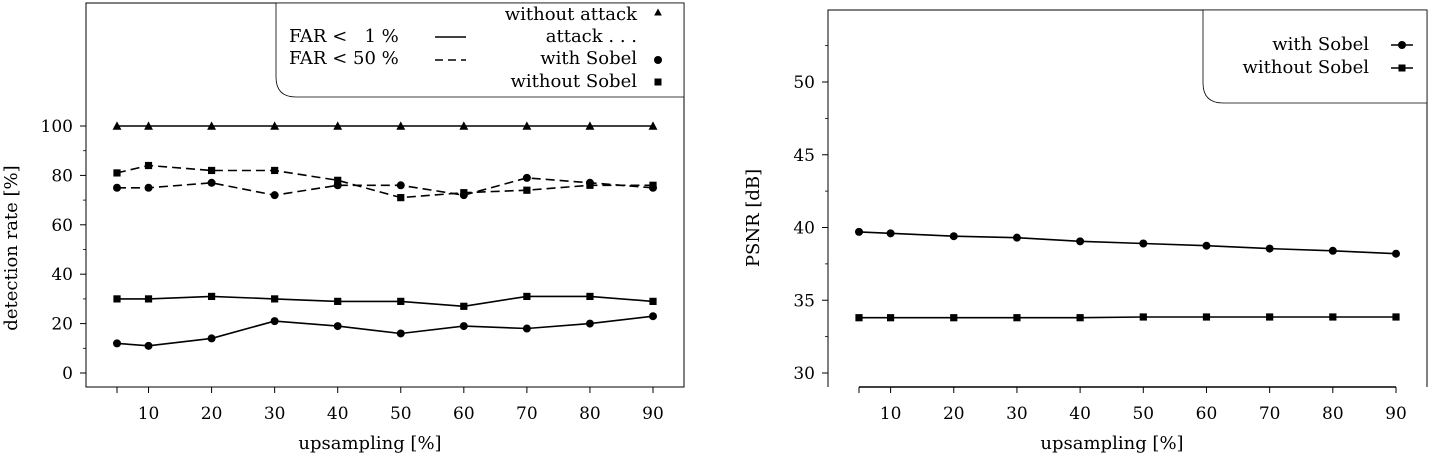 The image size is (1431, 454). Describe the element at coordinates (62, 226) in the screenshot. I see `y-tick-label: 60` at that location.